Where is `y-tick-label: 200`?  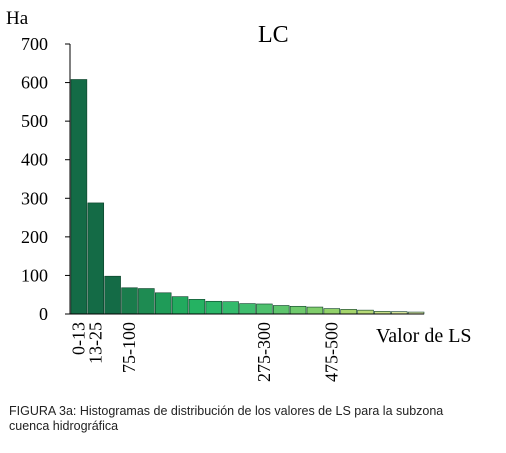 y-tick-label: 200 is located at coordinates (34, 237).